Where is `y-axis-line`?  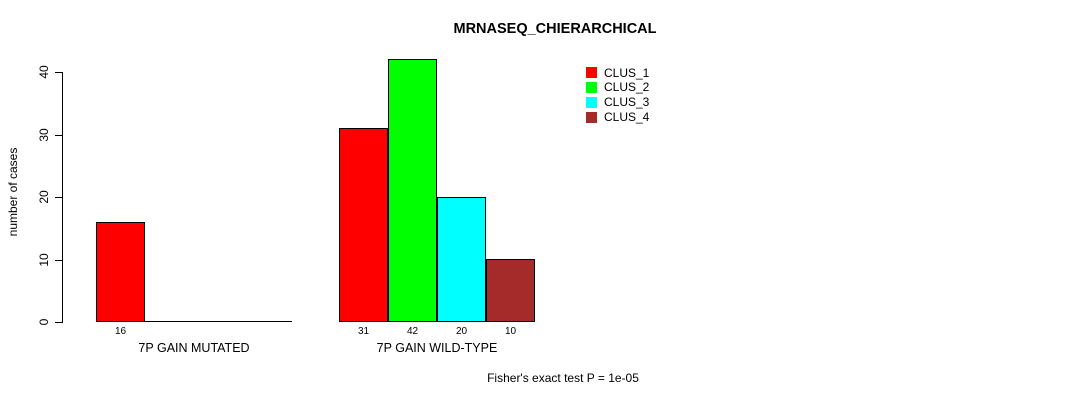 y-axis-line is located at coordinates (62, 197).